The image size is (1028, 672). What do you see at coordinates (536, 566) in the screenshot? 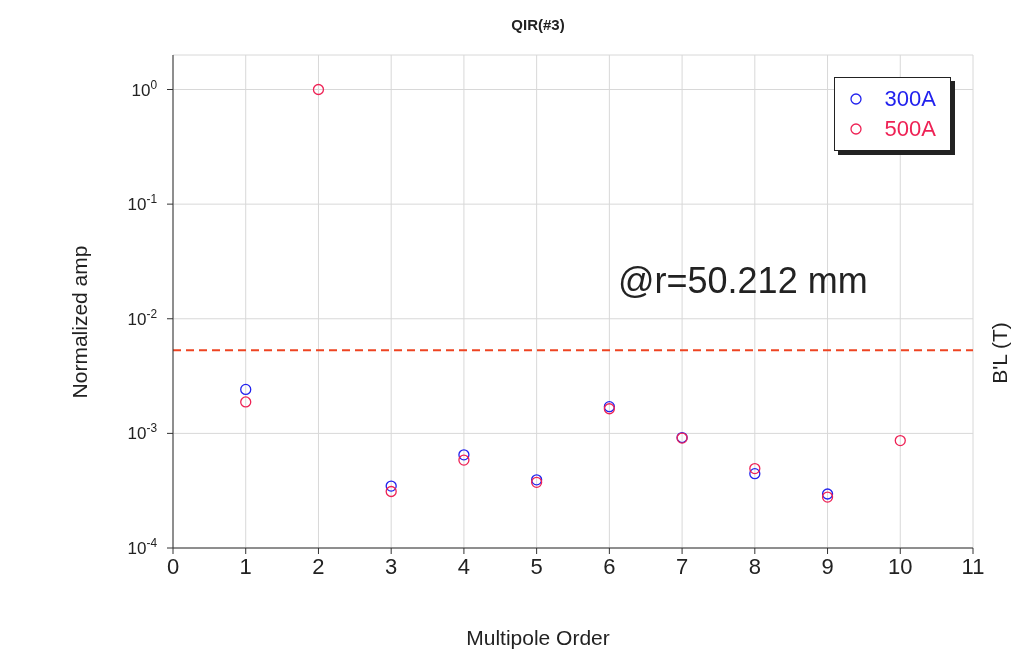
I see `x-tick-label: 5` at bounding box center [536, 566].